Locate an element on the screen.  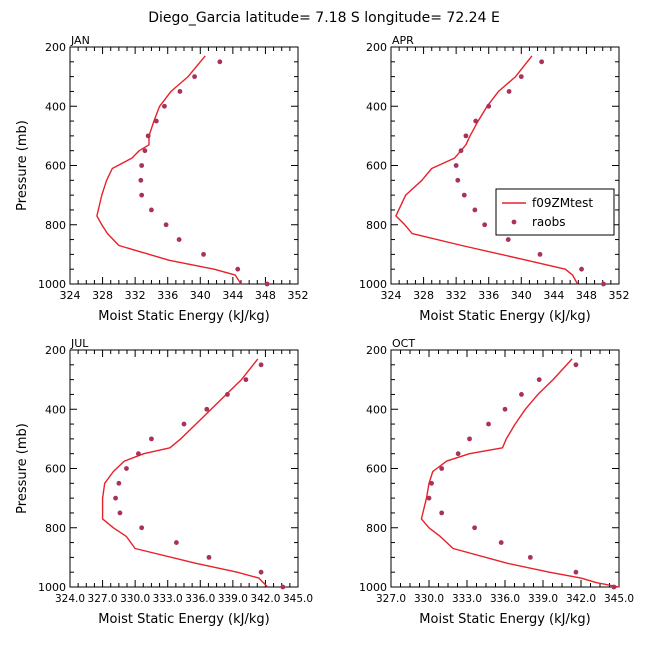
x-tick-label-jul: 339.0 is located at coordinates (233, 599).